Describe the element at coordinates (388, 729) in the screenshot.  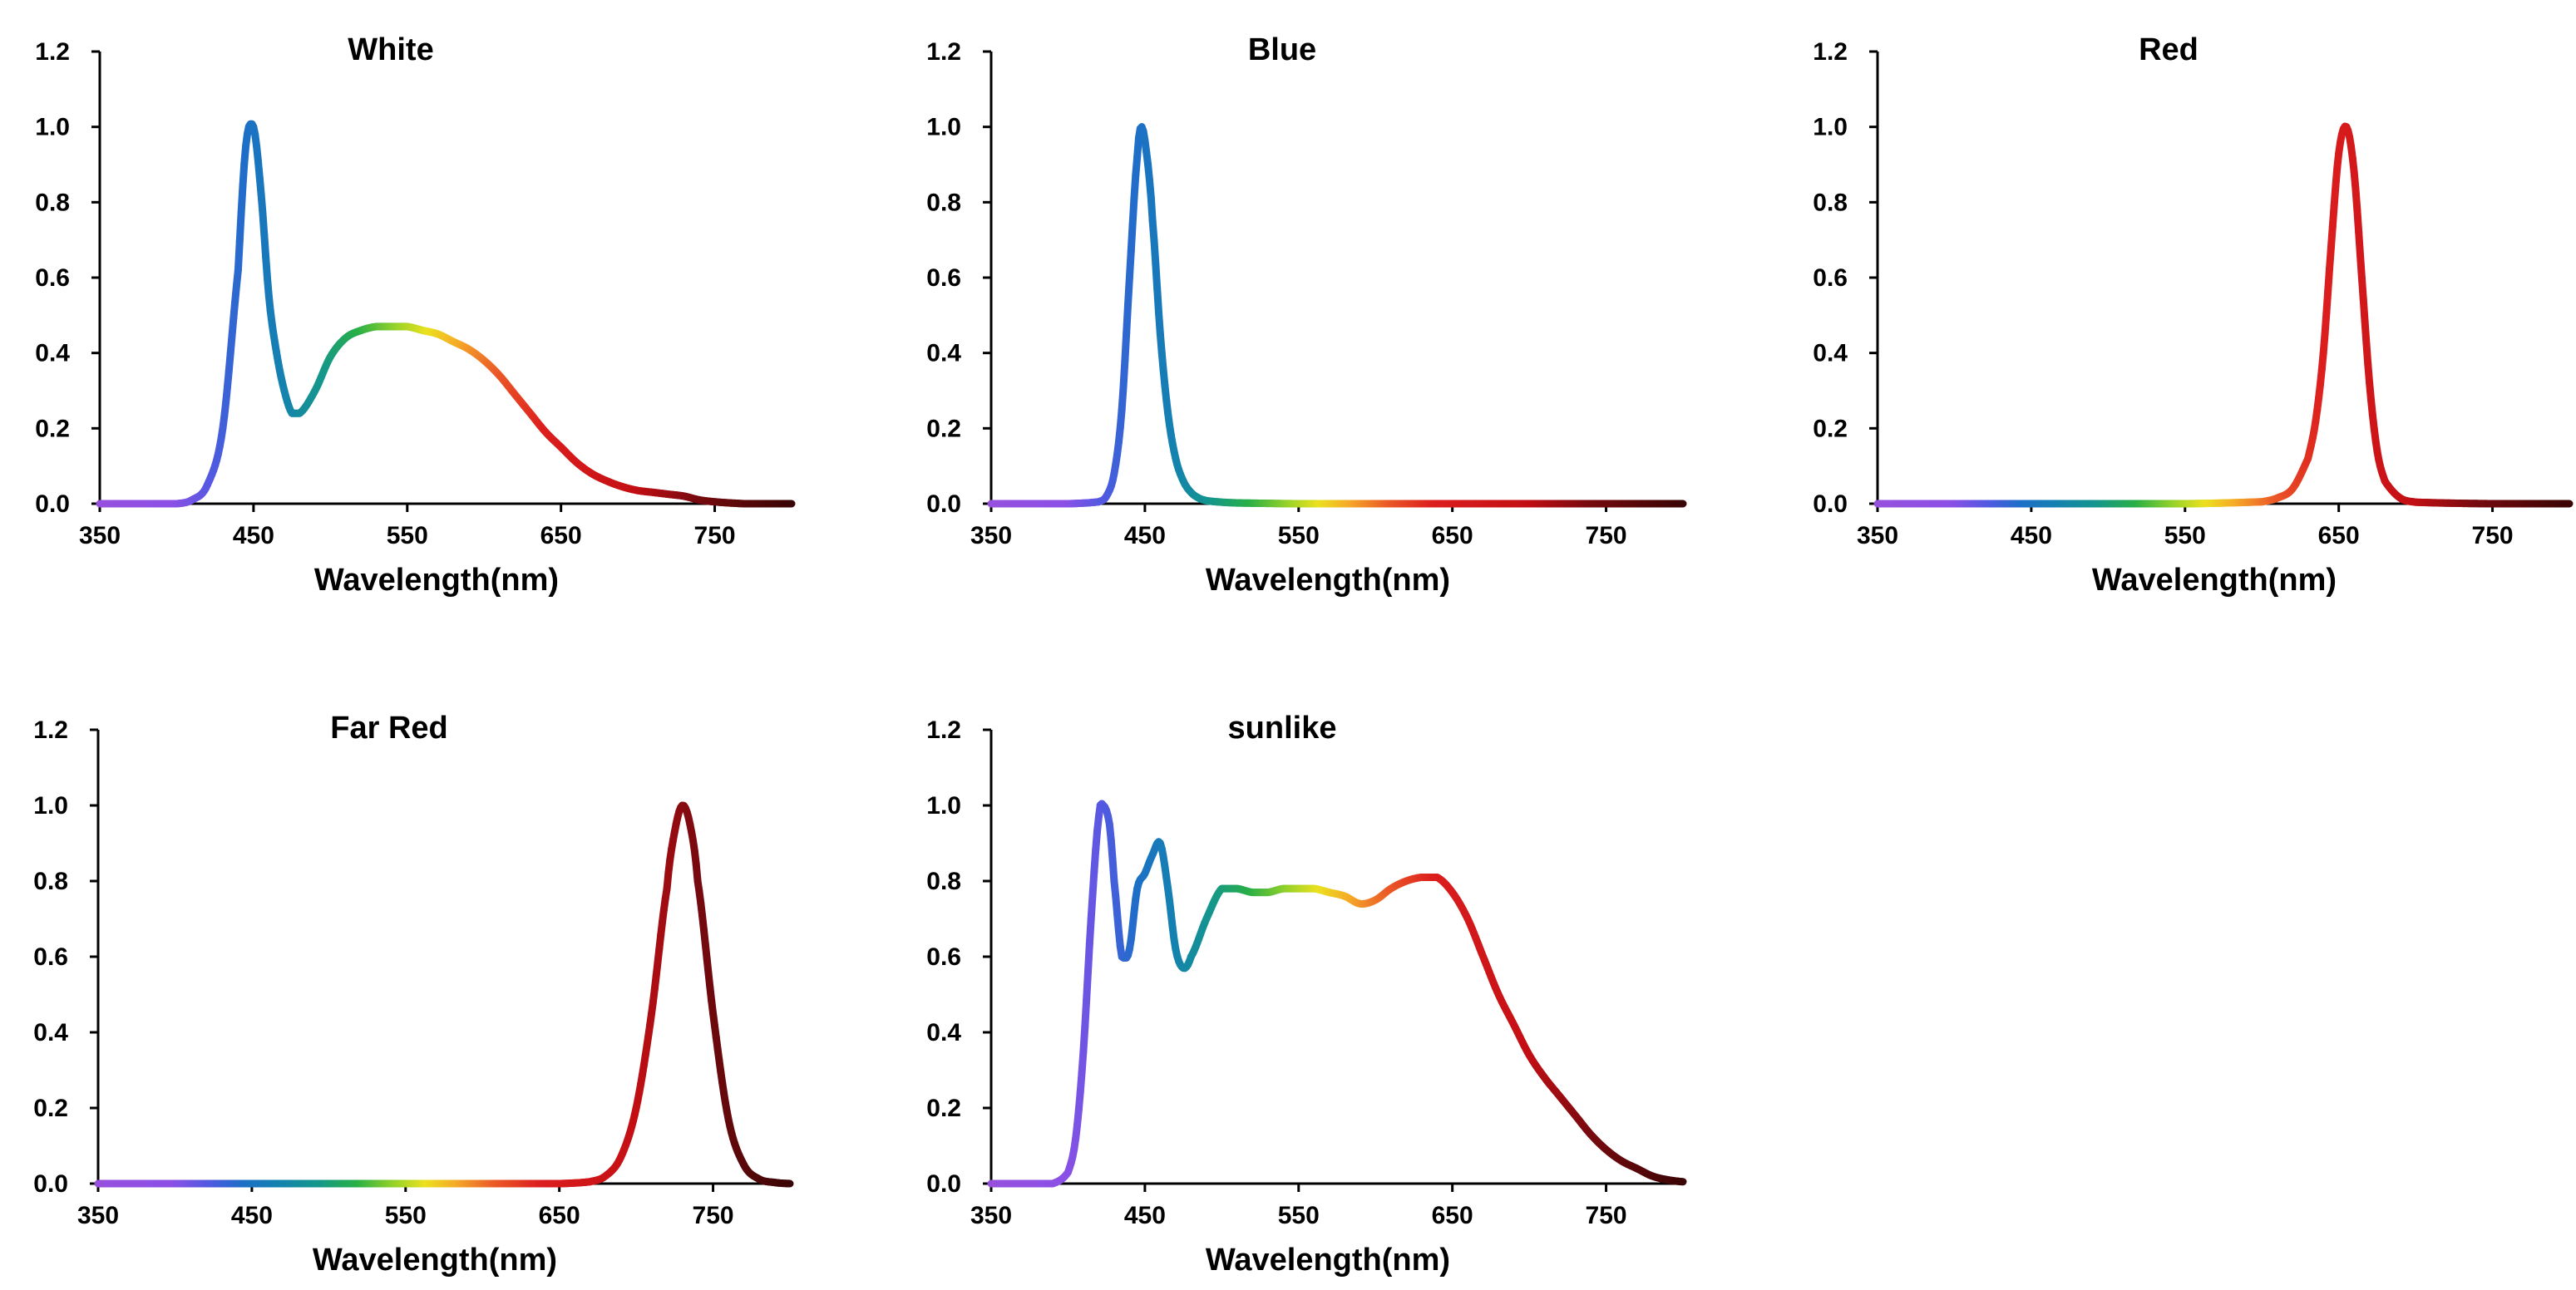
I see `chart-title: Far Red` at that location.